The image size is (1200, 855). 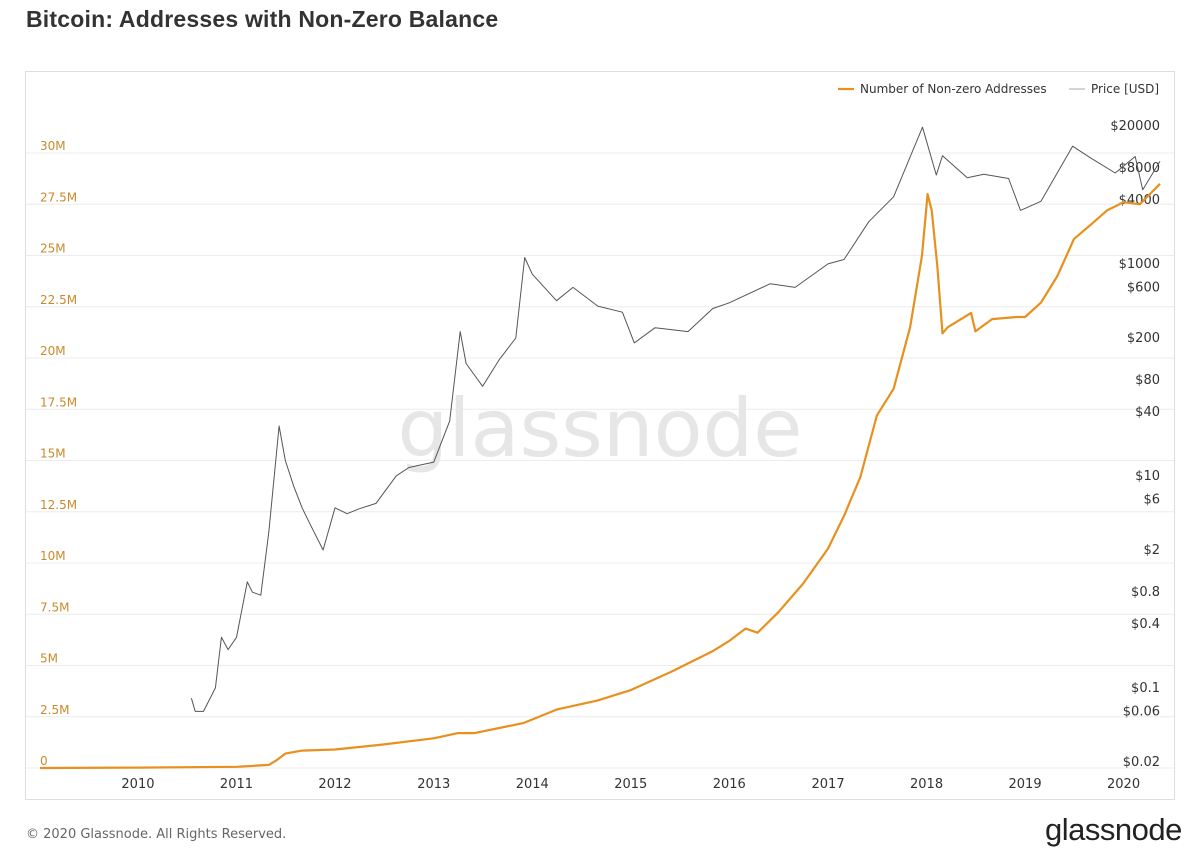 What do you see at coordinates (53, 351) in the screenshot?
I see `left-axis-tick-label: 20M` at bounding box center [53, 351].